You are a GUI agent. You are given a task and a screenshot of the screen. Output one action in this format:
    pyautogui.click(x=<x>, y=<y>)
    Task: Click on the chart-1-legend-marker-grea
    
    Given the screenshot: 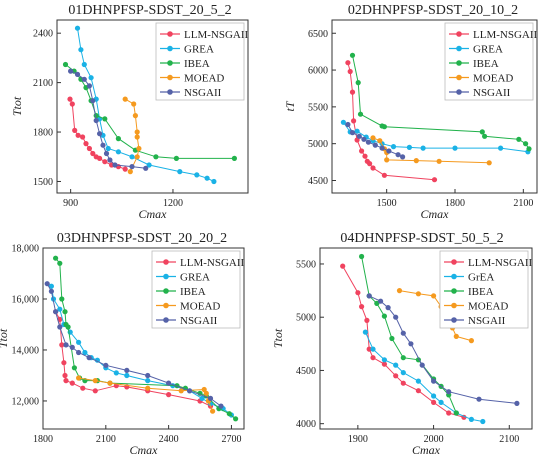 What is the action you would take?
    pyautogui.click(x=170, y=48)
    